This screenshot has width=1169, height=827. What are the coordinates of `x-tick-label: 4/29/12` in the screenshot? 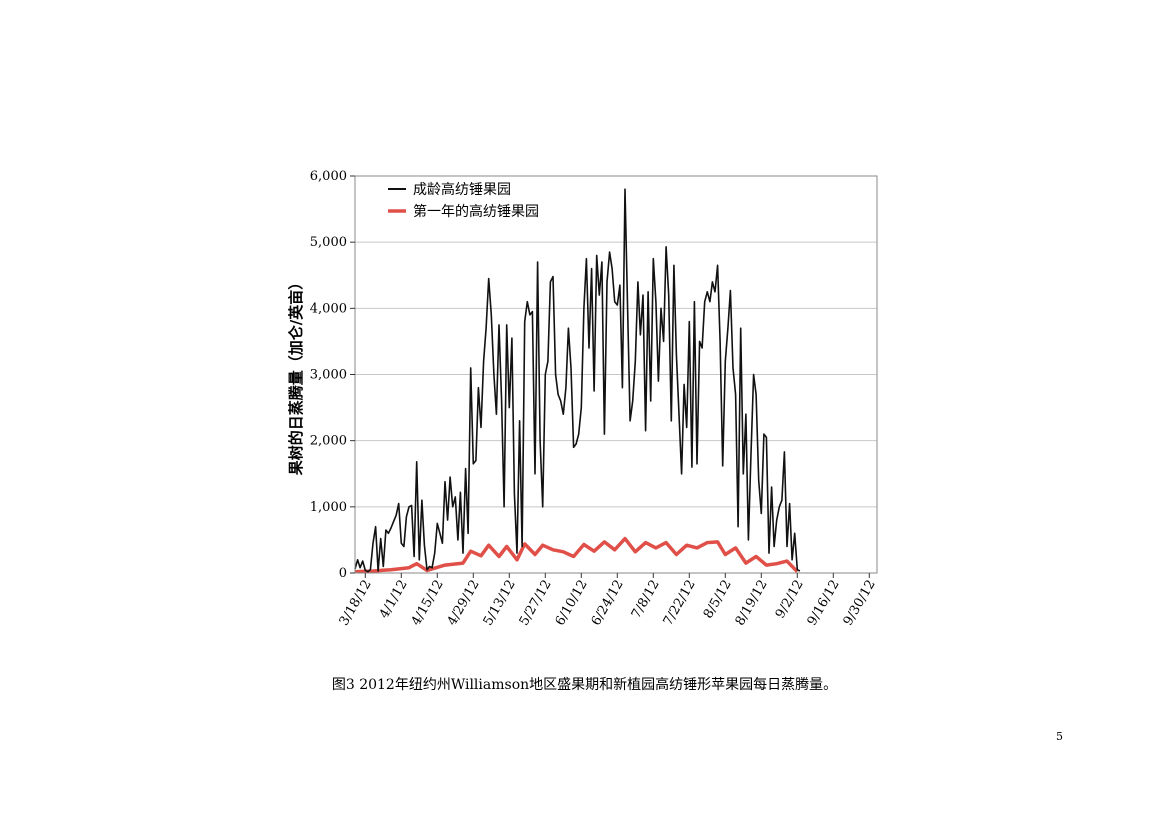 It's located at (464, 603).